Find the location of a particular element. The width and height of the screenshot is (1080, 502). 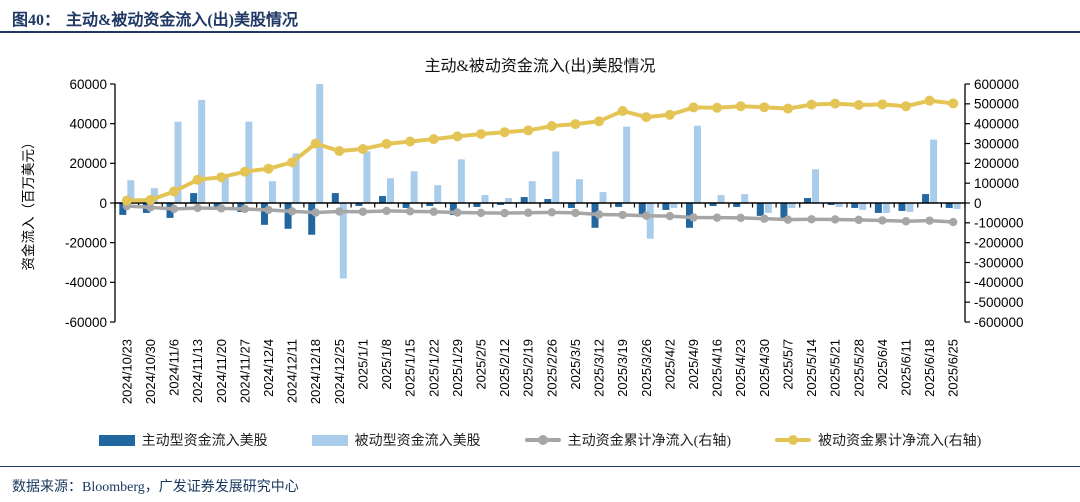

active-bar-swatch-icon is located at coordinates (116, 440).